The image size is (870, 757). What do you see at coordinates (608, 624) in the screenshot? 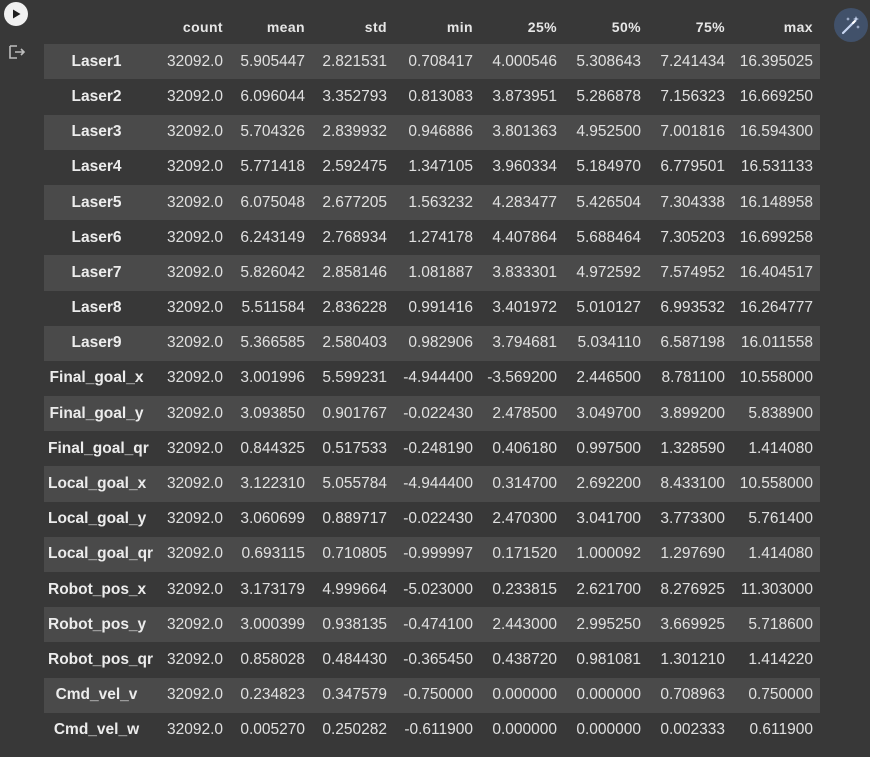
I see `table-cell: 2.995250` at bounding box center [608, 624].